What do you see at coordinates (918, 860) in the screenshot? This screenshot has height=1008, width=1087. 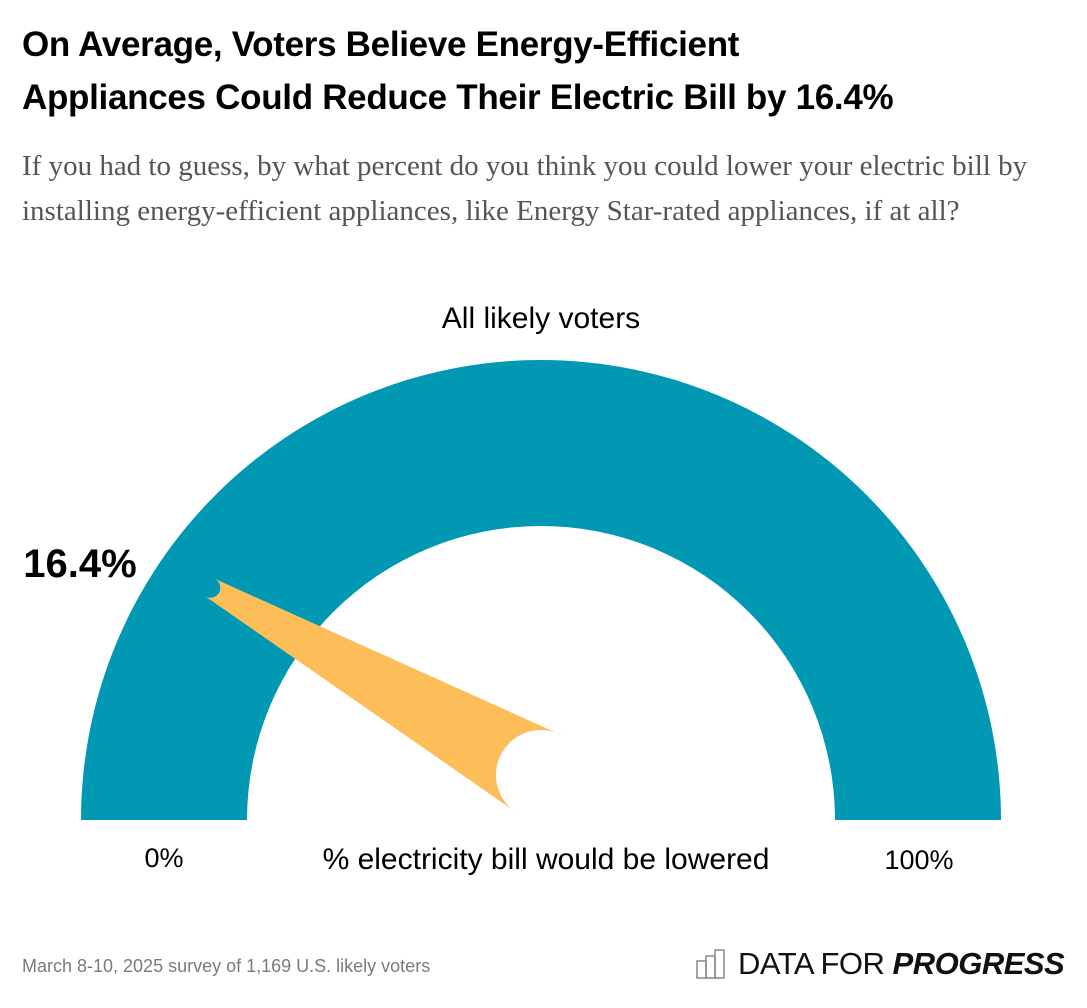 I see `gauge-max-label: 100%` at bounding box center [918, 860].